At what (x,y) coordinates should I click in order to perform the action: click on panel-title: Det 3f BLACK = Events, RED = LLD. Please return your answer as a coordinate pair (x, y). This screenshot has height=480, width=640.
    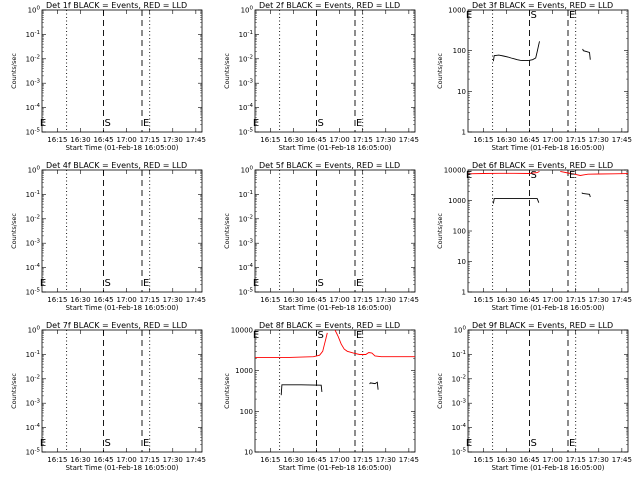
    Looking at the image, I should click on (542, 5).